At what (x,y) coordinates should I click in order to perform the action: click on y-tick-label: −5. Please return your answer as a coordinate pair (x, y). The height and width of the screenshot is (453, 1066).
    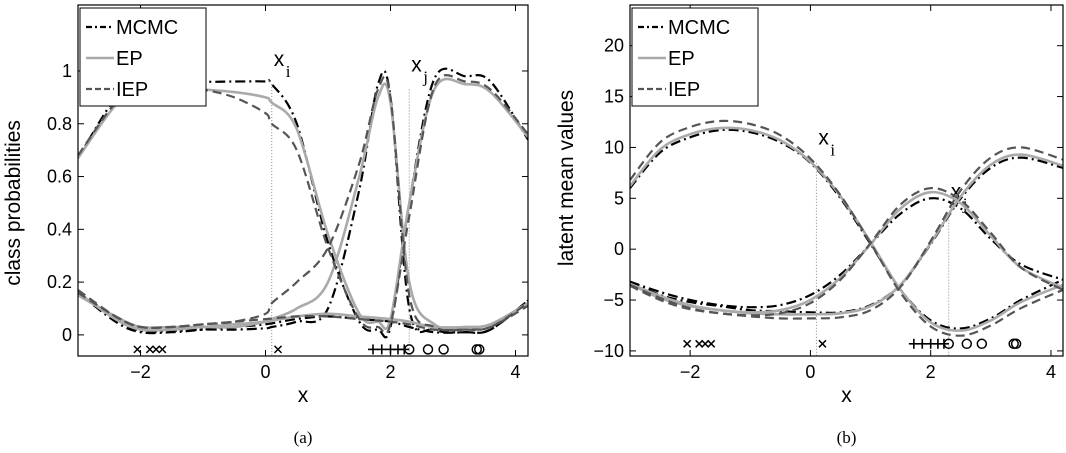
    Looking at the image, I should click on (613, 300).